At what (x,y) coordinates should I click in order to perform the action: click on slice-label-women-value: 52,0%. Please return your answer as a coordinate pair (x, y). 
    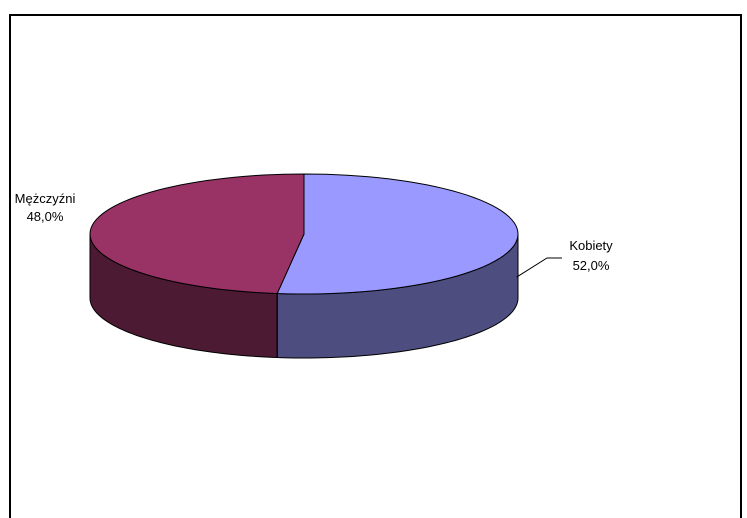
    Looking at the image, I should click on (591, 265).